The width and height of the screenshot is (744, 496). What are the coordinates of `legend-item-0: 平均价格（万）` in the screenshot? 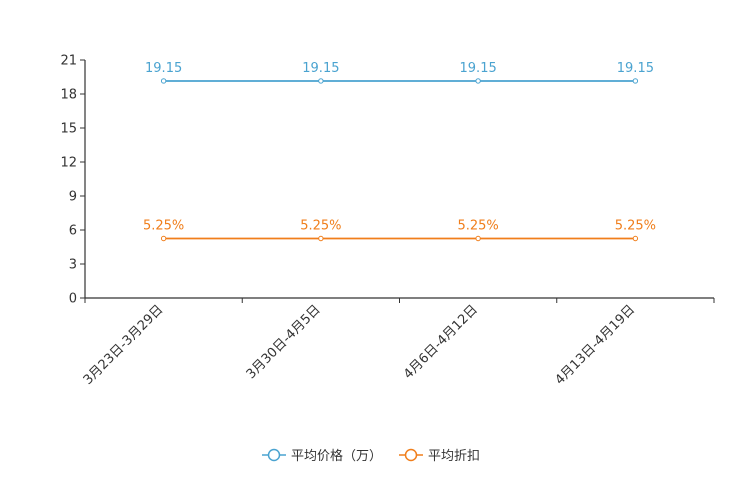 It's located at (322, 456).